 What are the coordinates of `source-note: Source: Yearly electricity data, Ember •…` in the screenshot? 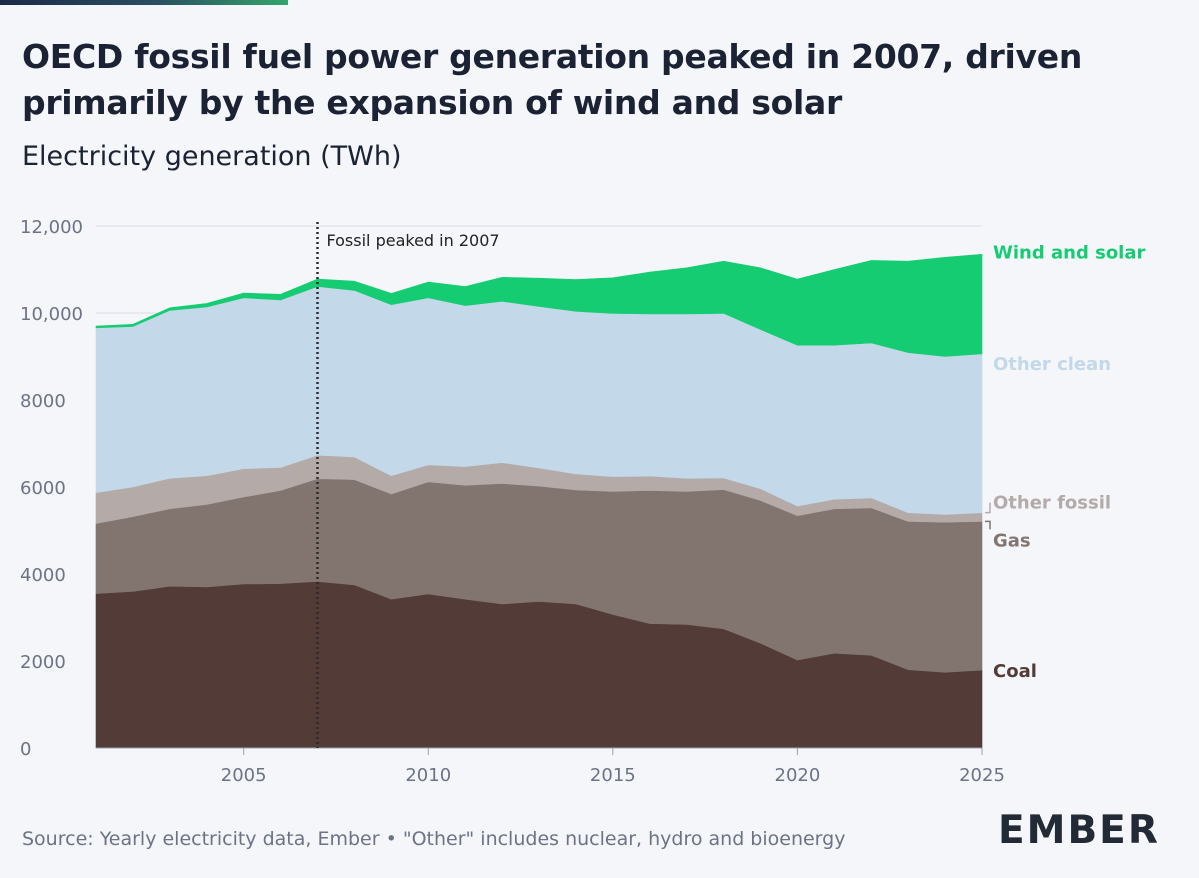 It's located at (434, 839).